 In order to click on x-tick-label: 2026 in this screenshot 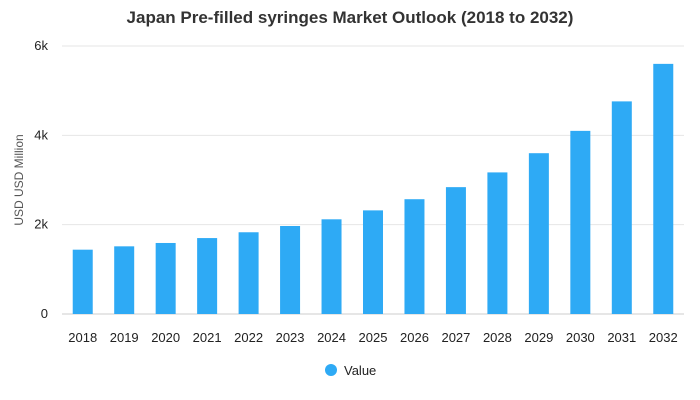, I will do `click(414, 337)`.